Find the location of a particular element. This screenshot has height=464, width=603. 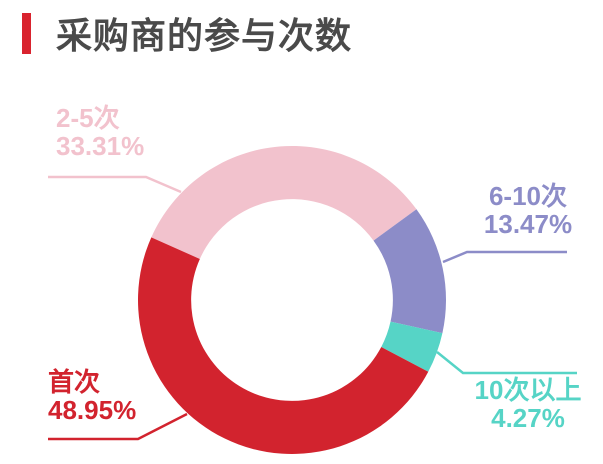

segment-percentage: 33.31% is located at coordinates (100, 146).